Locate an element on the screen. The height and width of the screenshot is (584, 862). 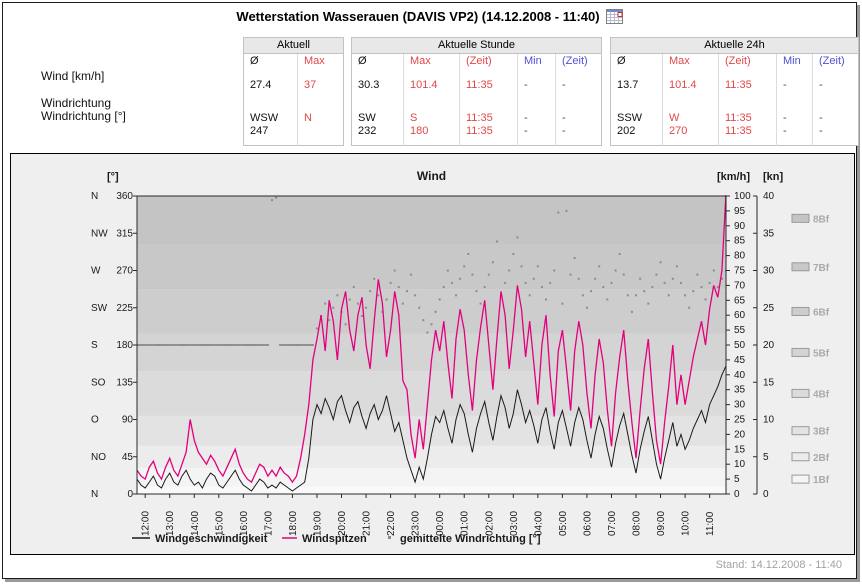
stand-timestamp: Stand: 14.12.2008 - 11:40 is located at coordinates (778, 565).